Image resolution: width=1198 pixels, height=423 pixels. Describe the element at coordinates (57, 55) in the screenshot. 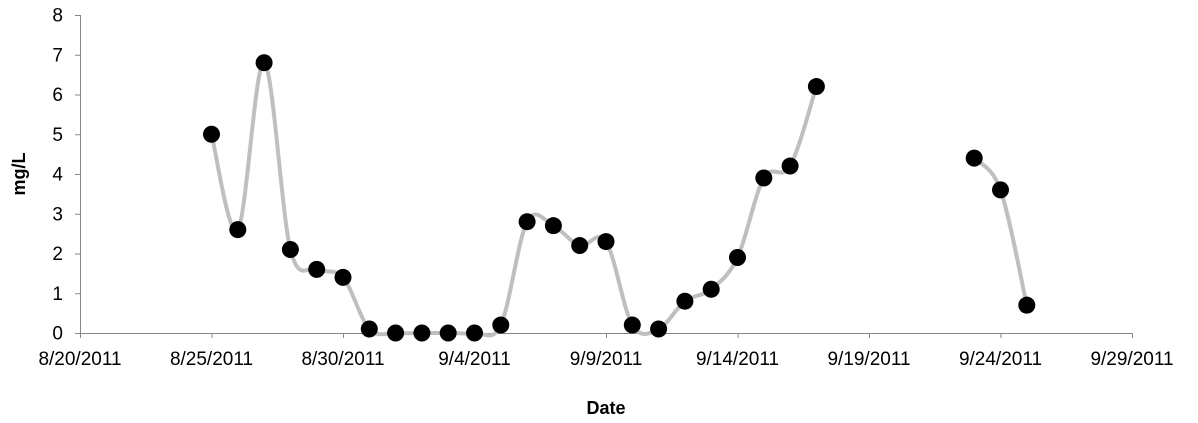

I see `y-tick-label: 7` at that location.